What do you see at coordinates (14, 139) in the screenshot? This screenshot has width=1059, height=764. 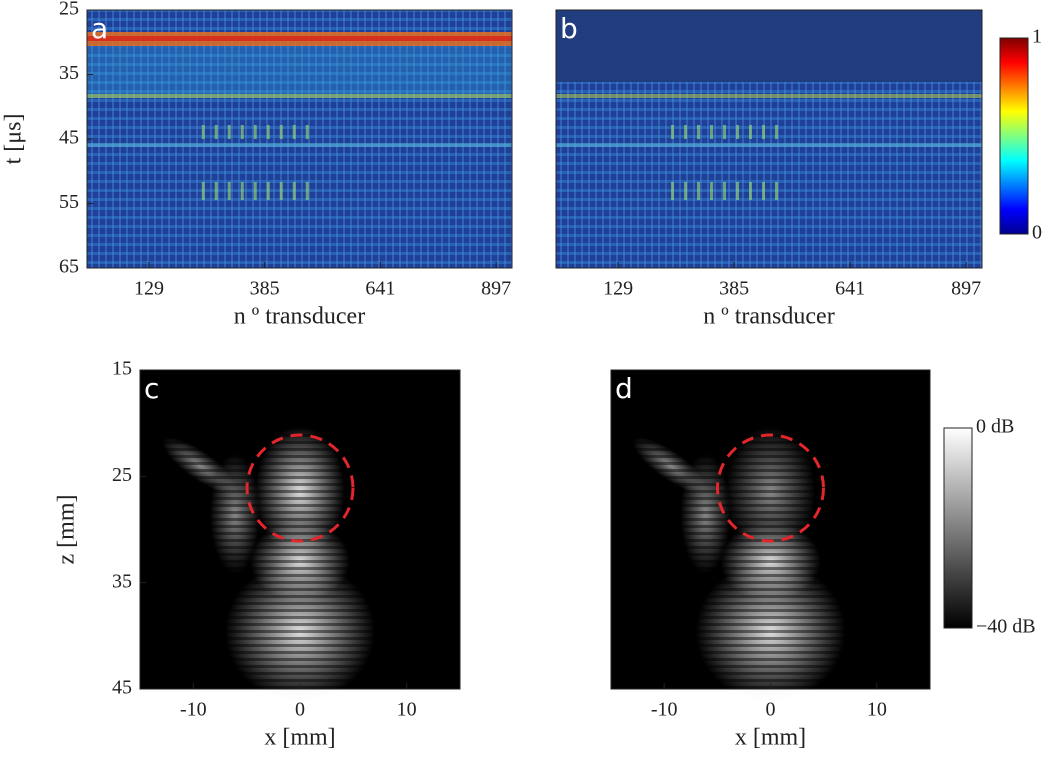 I see `y-axis-label: t [μs]` at bounding box center [14, 139].